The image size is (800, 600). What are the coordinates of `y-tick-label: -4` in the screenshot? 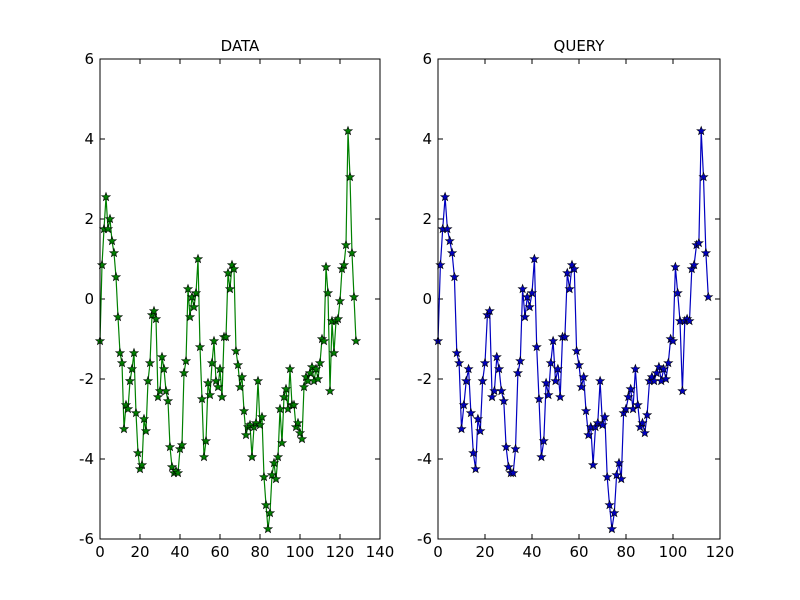 It's located at (86, 459).